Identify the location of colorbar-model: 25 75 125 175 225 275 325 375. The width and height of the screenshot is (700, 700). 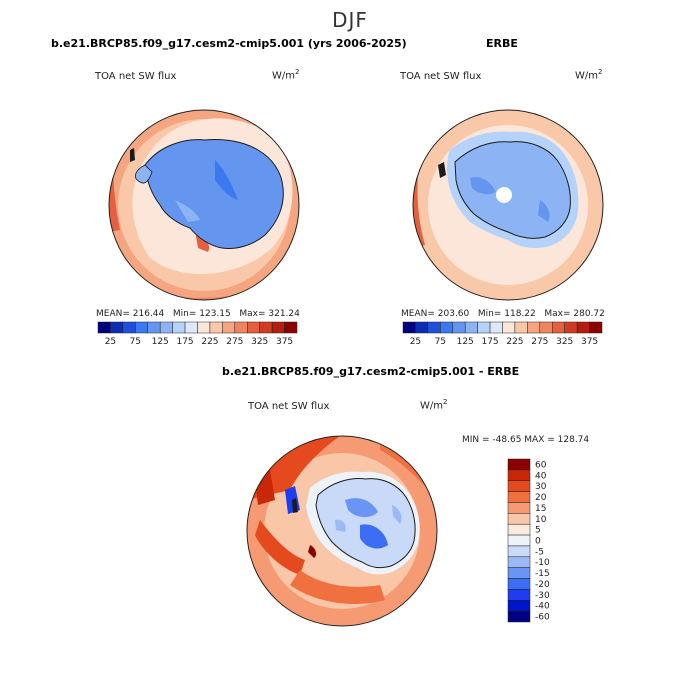
(197, 334).